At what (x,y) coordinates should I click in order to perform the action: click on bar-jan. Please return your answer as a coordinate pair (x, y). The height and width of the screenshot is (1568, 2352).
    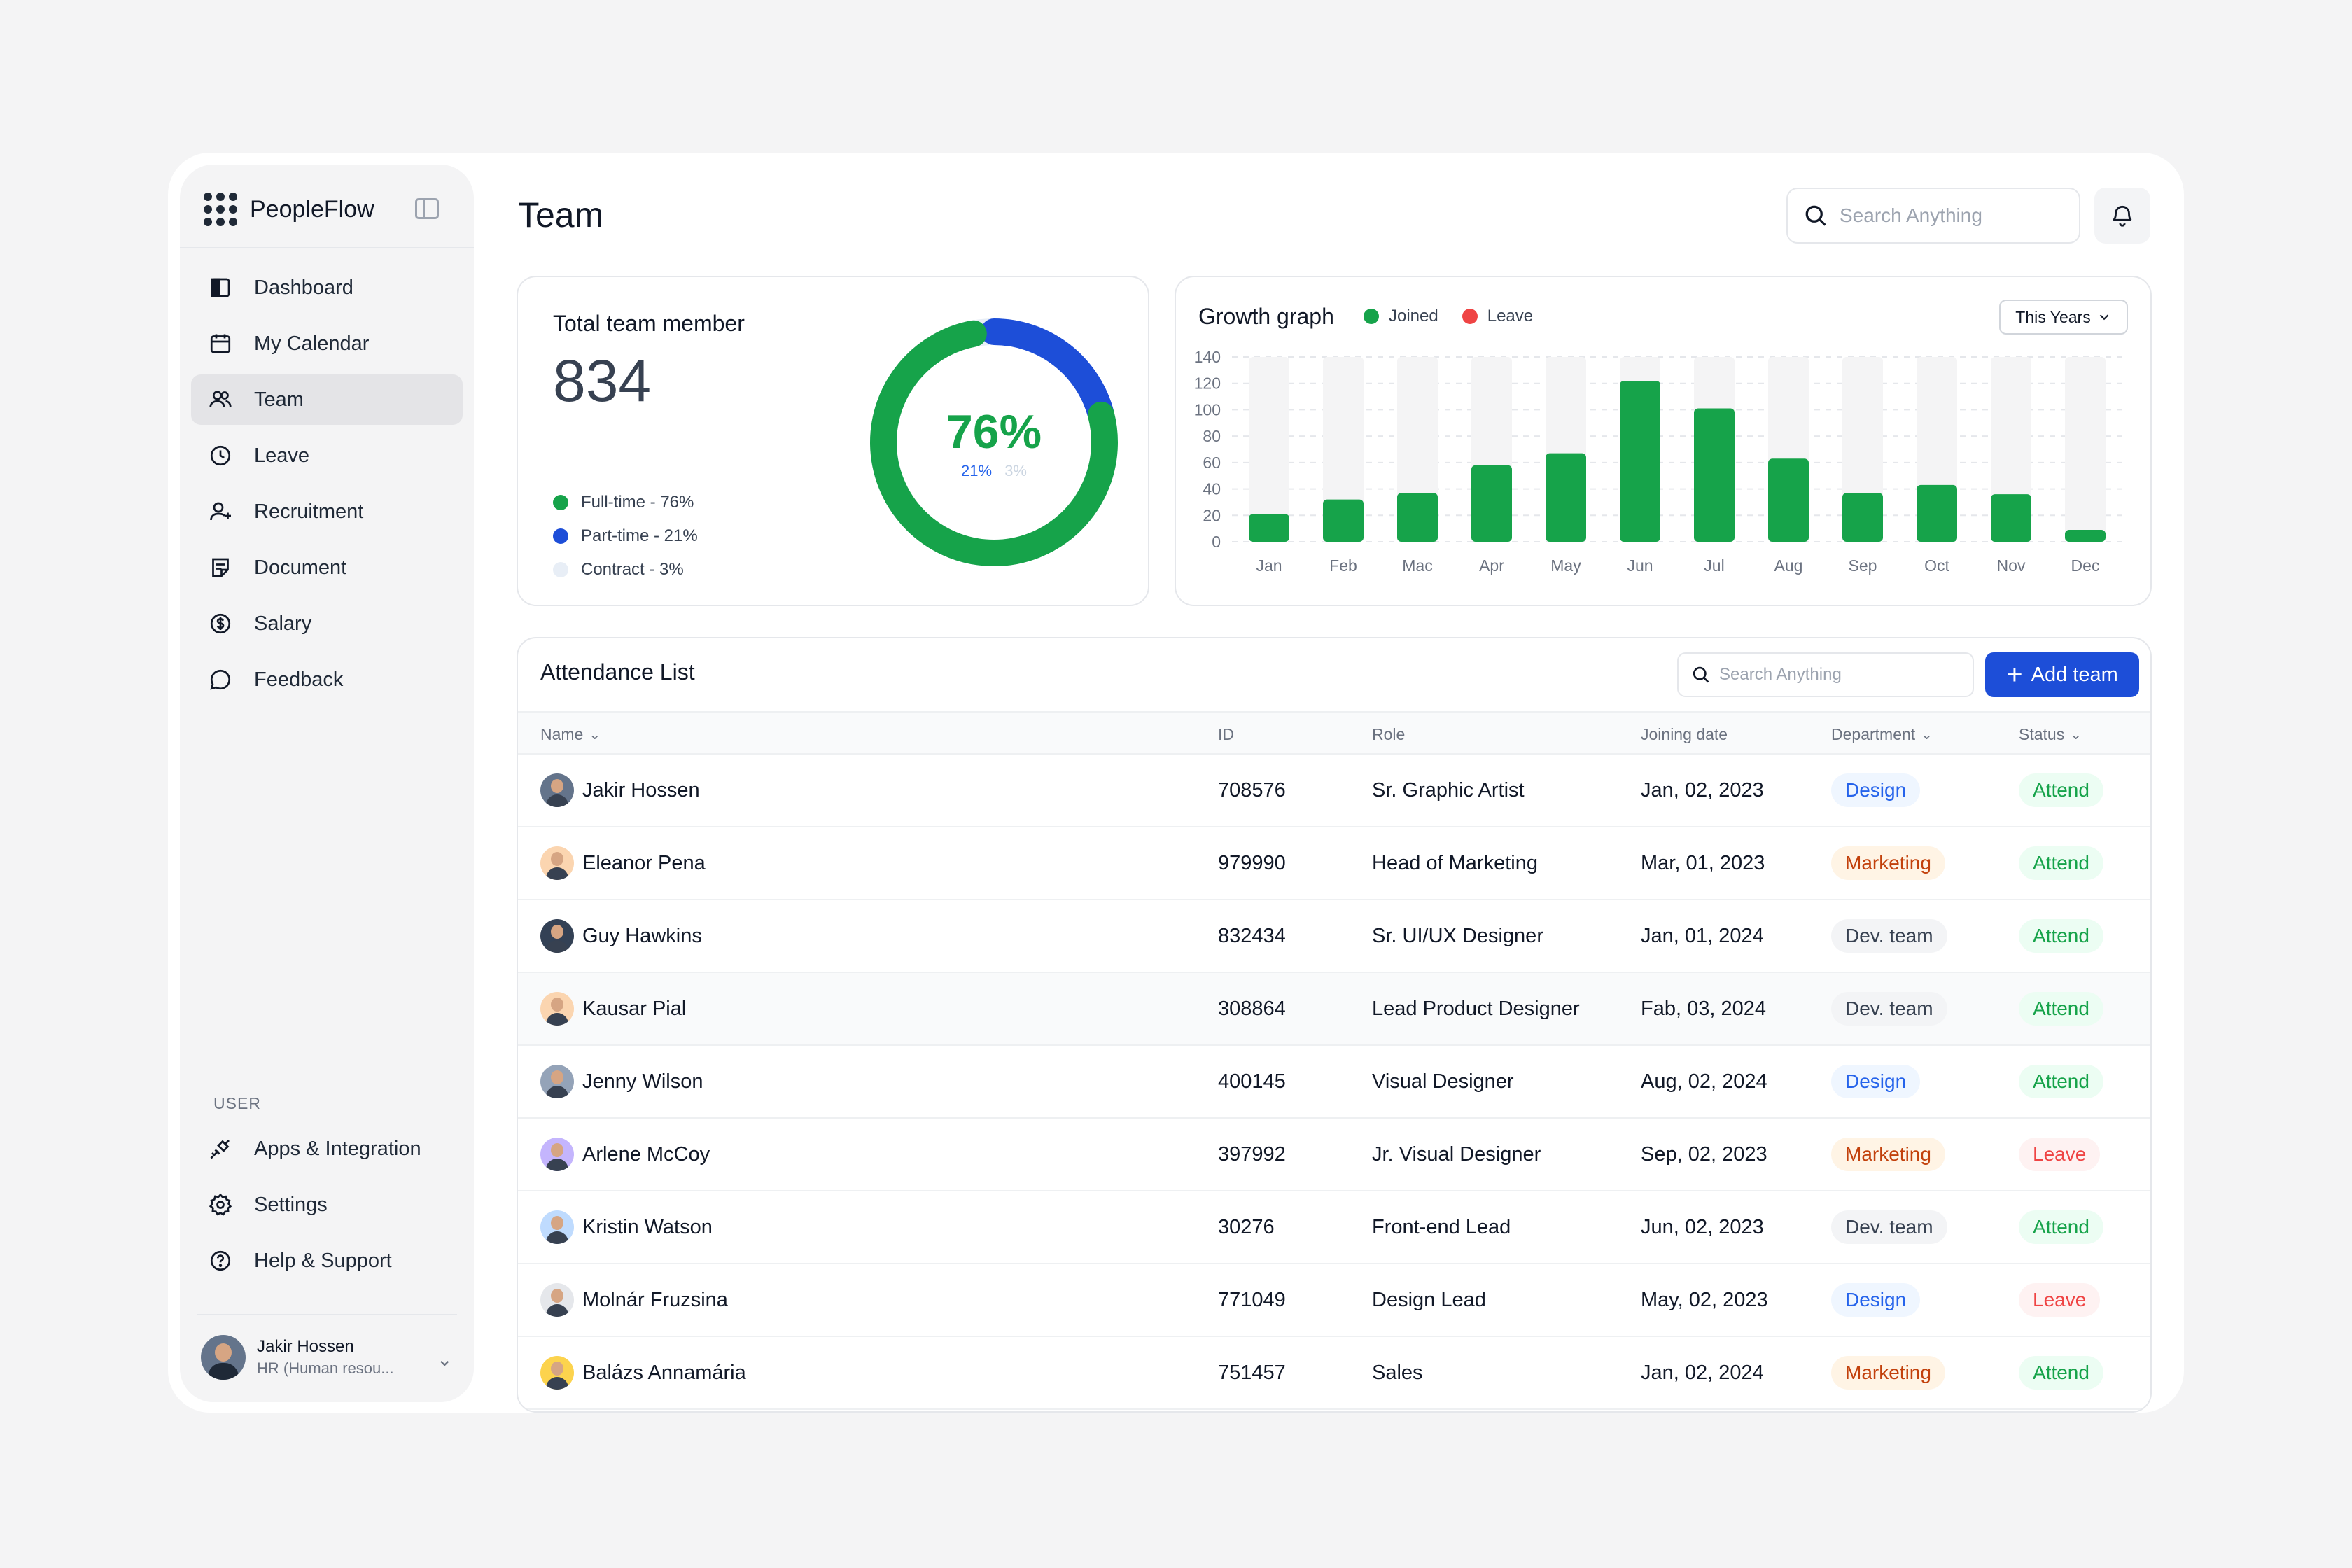
    Looking at the image, I should click on (1269, 528).